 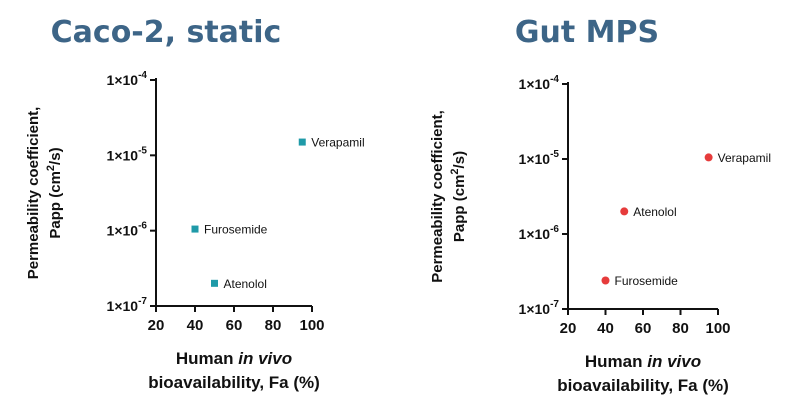 I want to click on chart-title: Caco-2, static, so click(x=166, y=32).